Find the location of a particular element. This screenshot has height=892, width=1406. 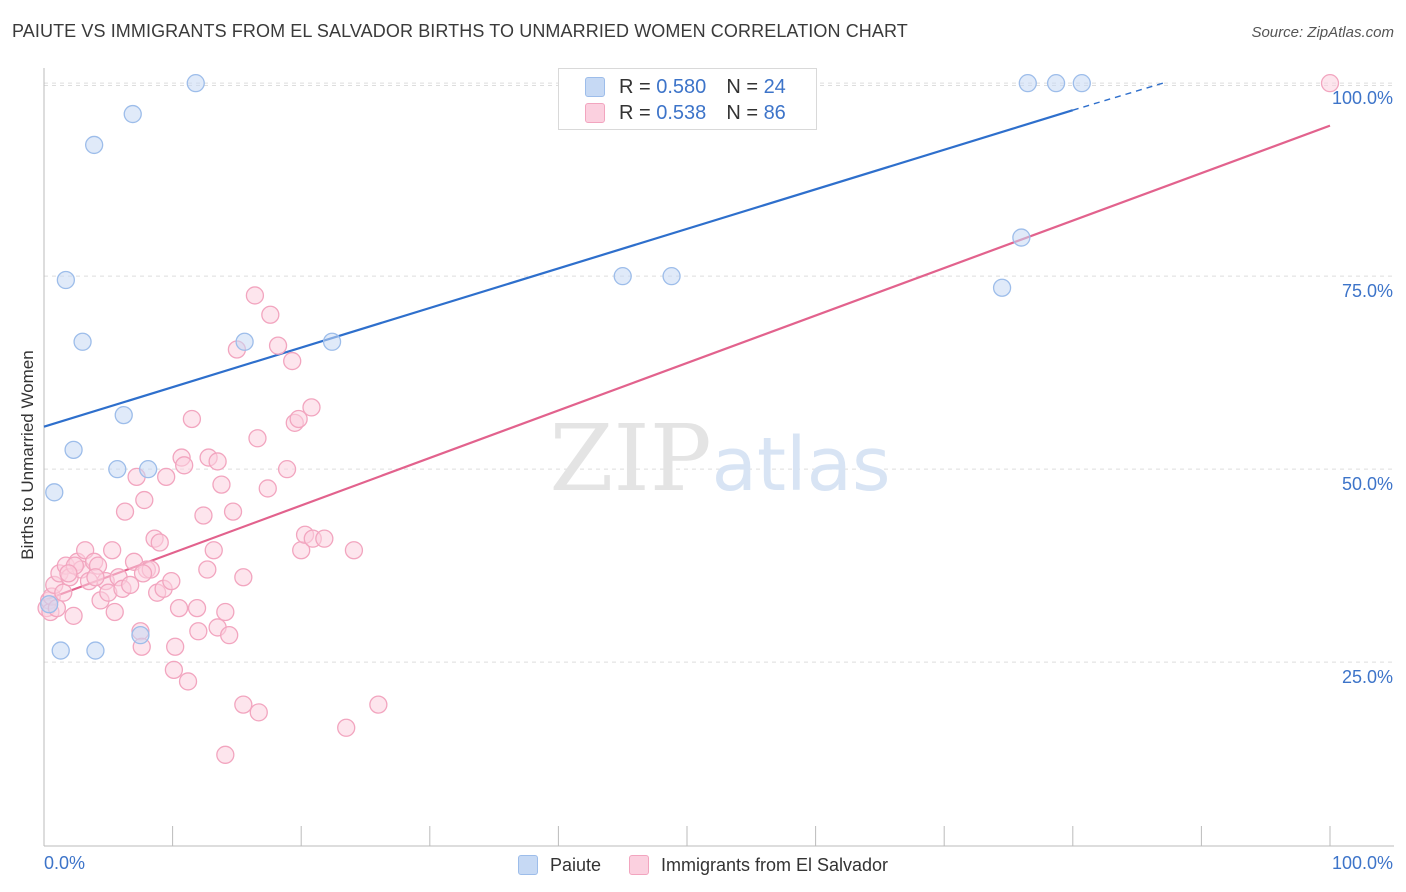

y-tick-label: 25.0% is located at coordinates (1367, 677).